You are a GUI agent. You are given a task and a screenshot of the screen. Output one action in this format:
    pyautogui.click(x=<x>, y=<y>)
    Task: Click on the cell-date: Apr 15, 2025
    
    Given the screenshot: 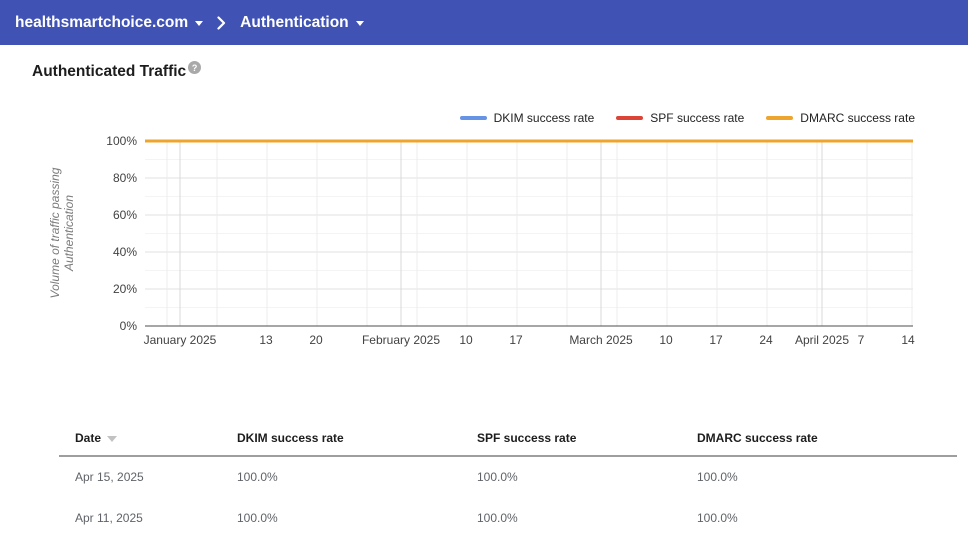 What is the action you would take?
    pyautogui.click(x=109, y=477)
    